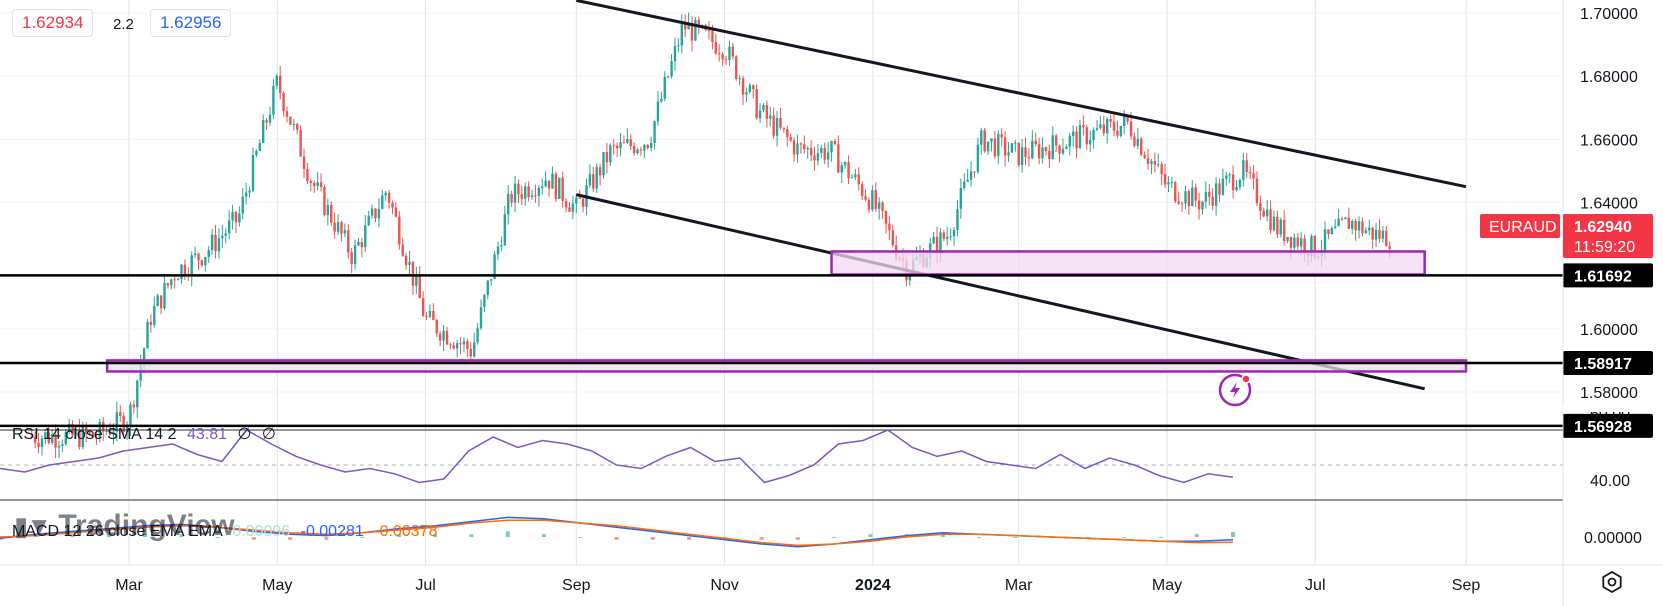  What do you see at coordinates (53, 23) in the screenshot?
I see `bid-price-box: 1.62934` at bounding box center [53, 23].